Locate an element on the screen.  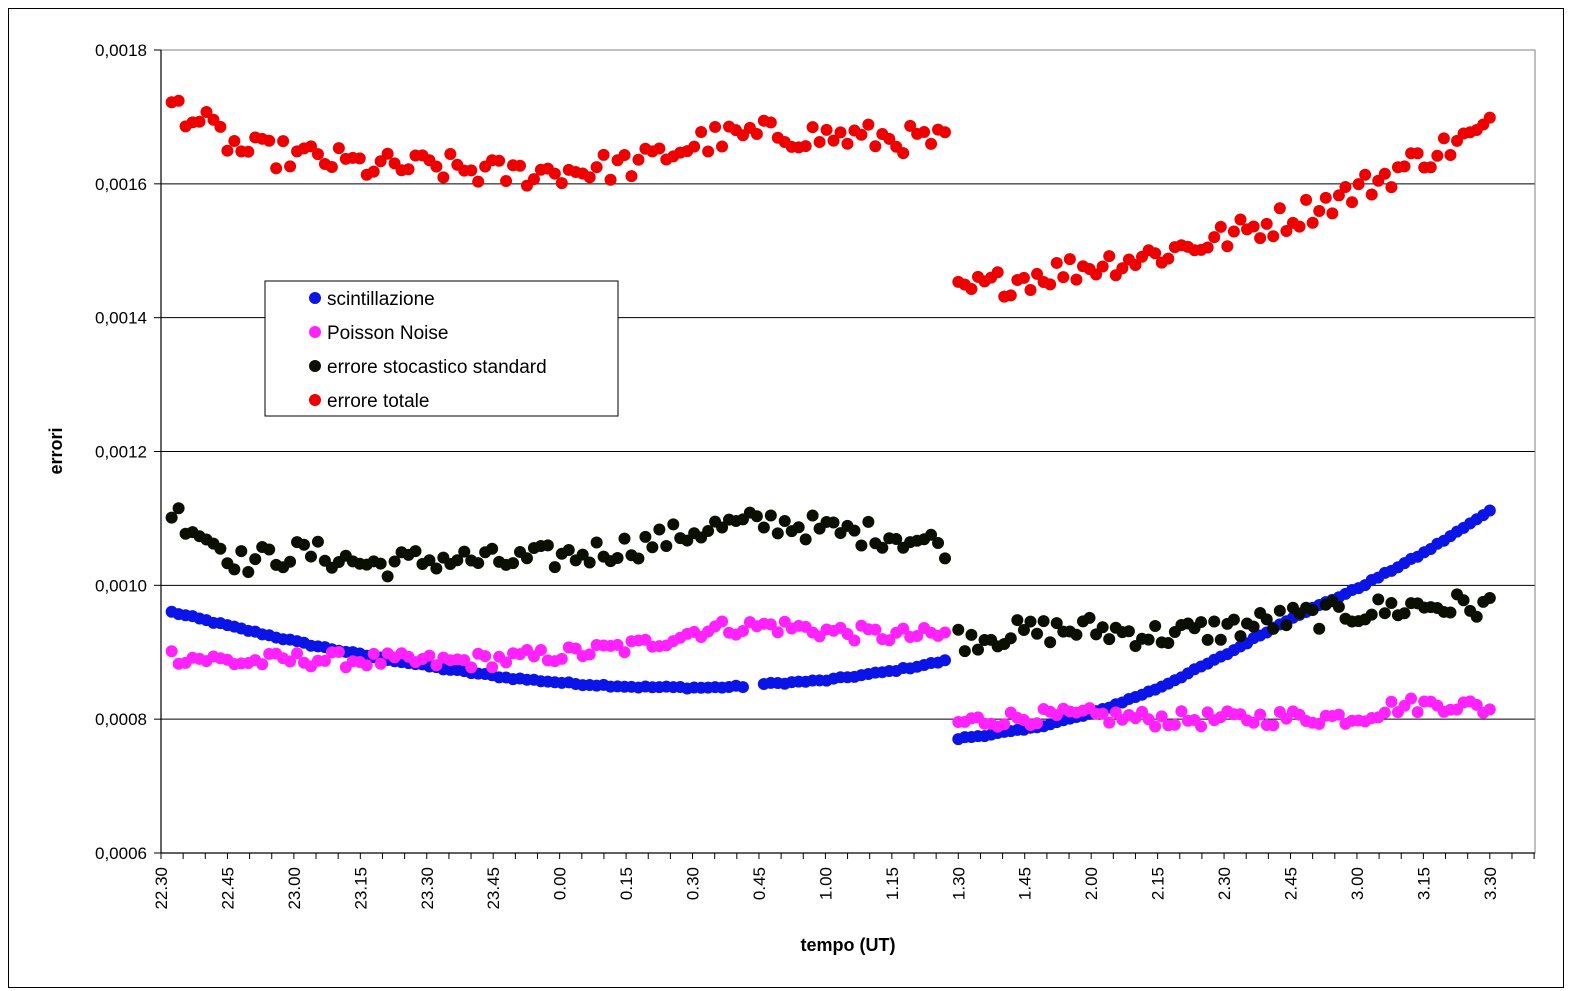
legend-marker is located at coordinates (315, 366).